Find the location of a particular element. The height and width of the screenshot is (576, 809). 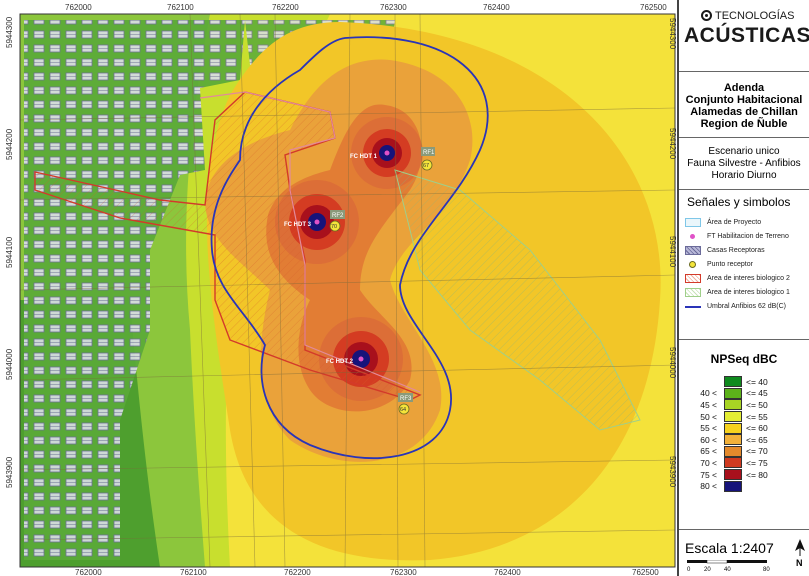

x-tick-top-6: 762500 is located at coordinates (653, 7).